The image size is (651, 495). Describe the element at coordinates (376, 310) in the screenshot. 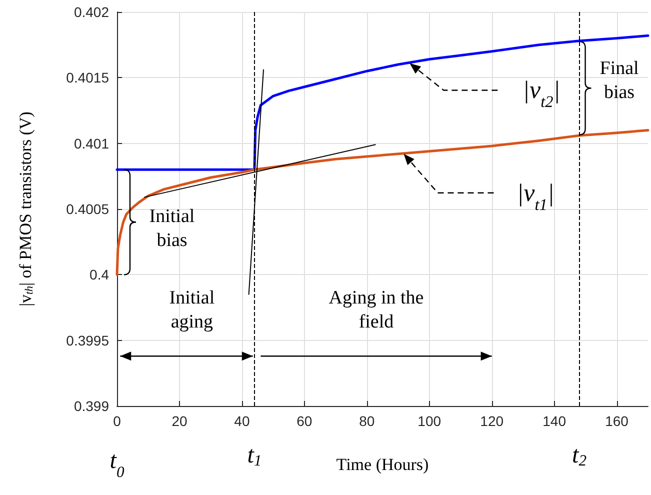

I see `annotation: Aging in the field` at that location.